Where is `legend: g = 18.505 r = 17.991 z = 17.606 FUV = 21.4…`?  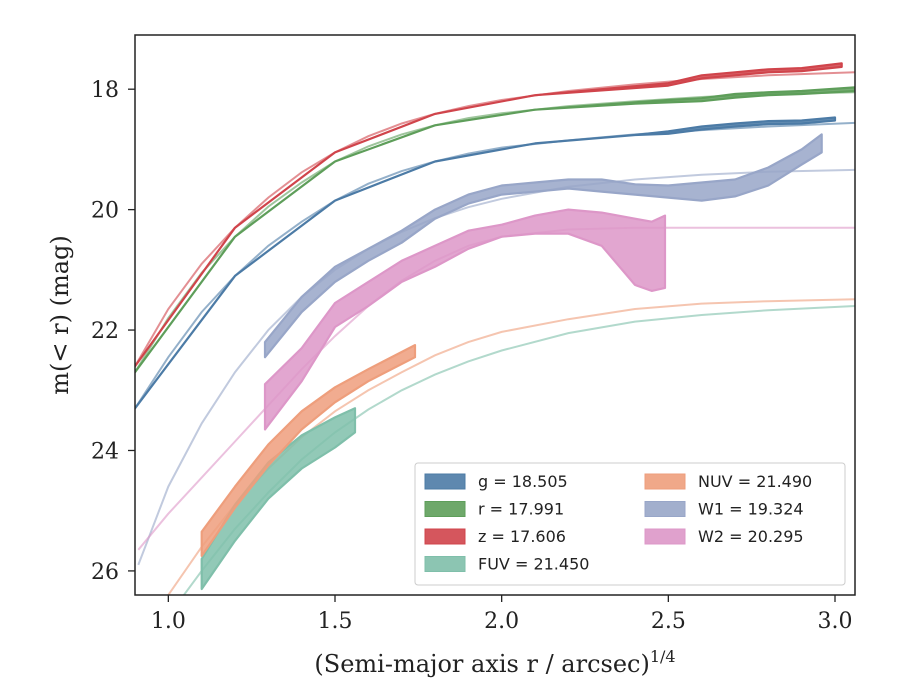
legend: g = 18.505 r = 17.991 z = 17.606 FUV = 21.4… is located at coordinates (630, 524).